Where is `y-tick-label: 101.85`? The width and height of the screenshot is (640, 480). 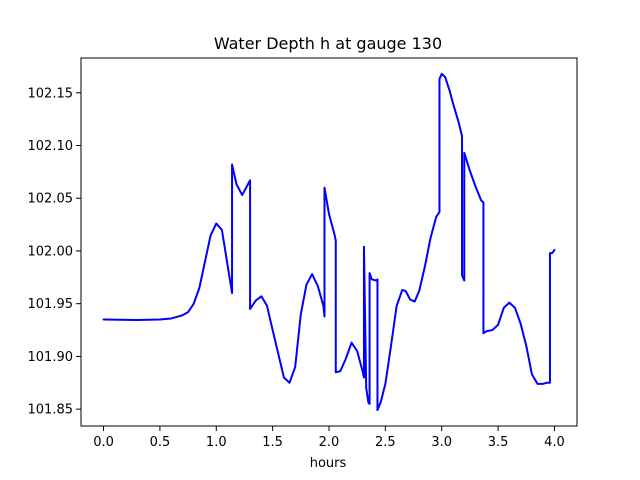 y-tick-label: 101.85 is located at coordinates (51, 410).